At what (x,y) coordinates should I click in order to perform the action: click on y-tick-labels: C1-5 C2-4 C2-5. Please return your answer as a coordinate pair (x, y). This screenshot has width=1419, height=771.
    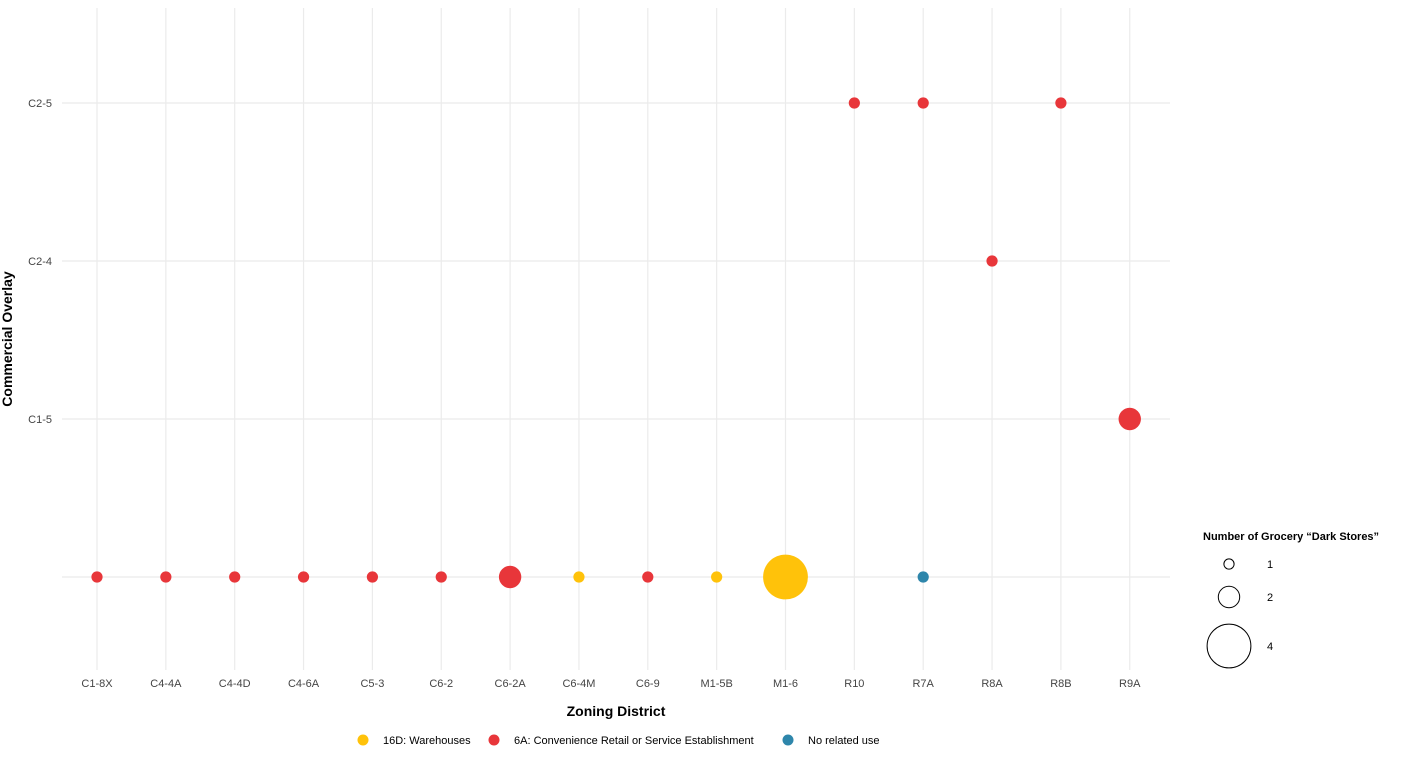
    Looking at the image, I should click on (40, 262).